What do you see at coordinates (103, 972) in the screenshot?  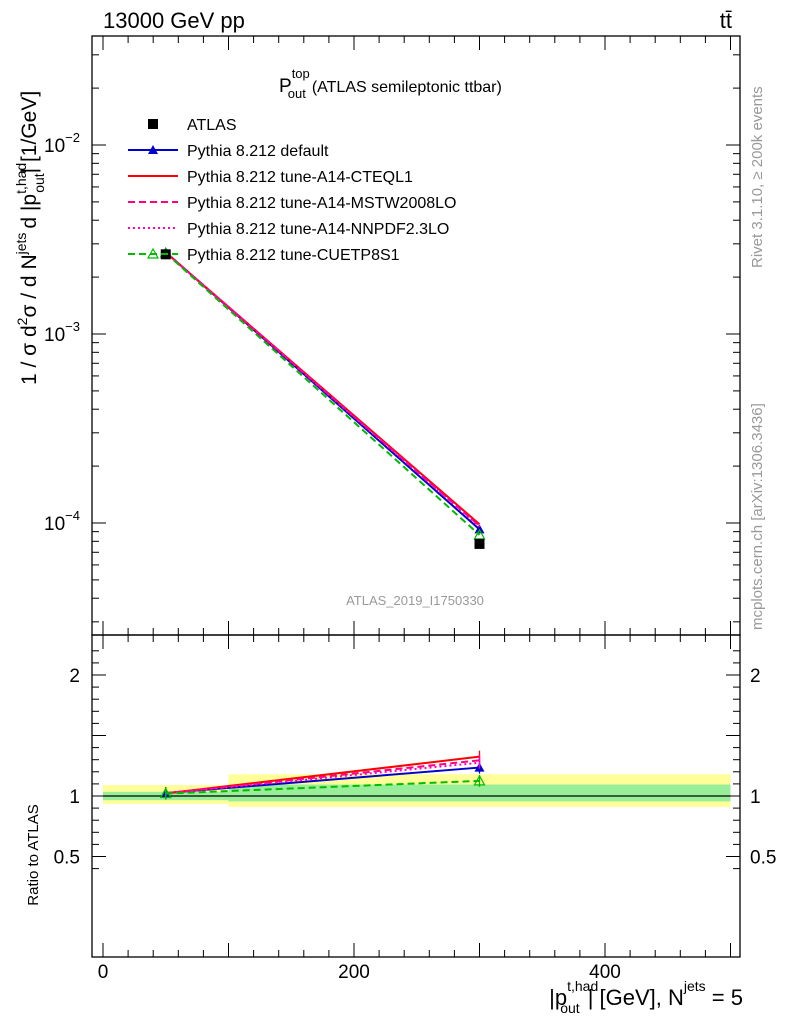 I see `x-tick-label-0: 0` at bounding box center [103, 972].